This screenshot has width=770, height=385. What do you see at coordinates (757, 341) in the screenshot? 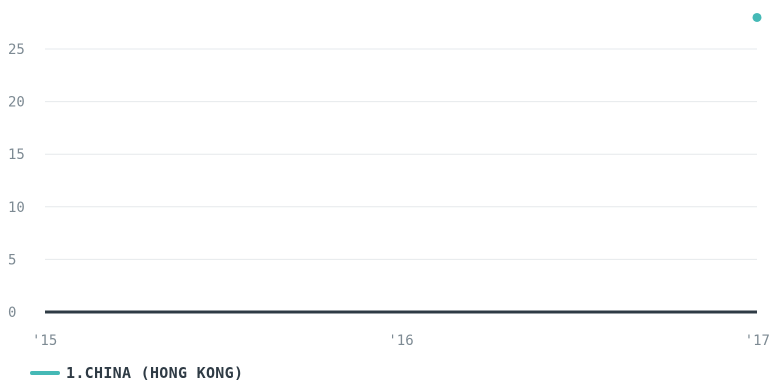
I see `x-tick-label: '17` at bounding box center [757, 341].